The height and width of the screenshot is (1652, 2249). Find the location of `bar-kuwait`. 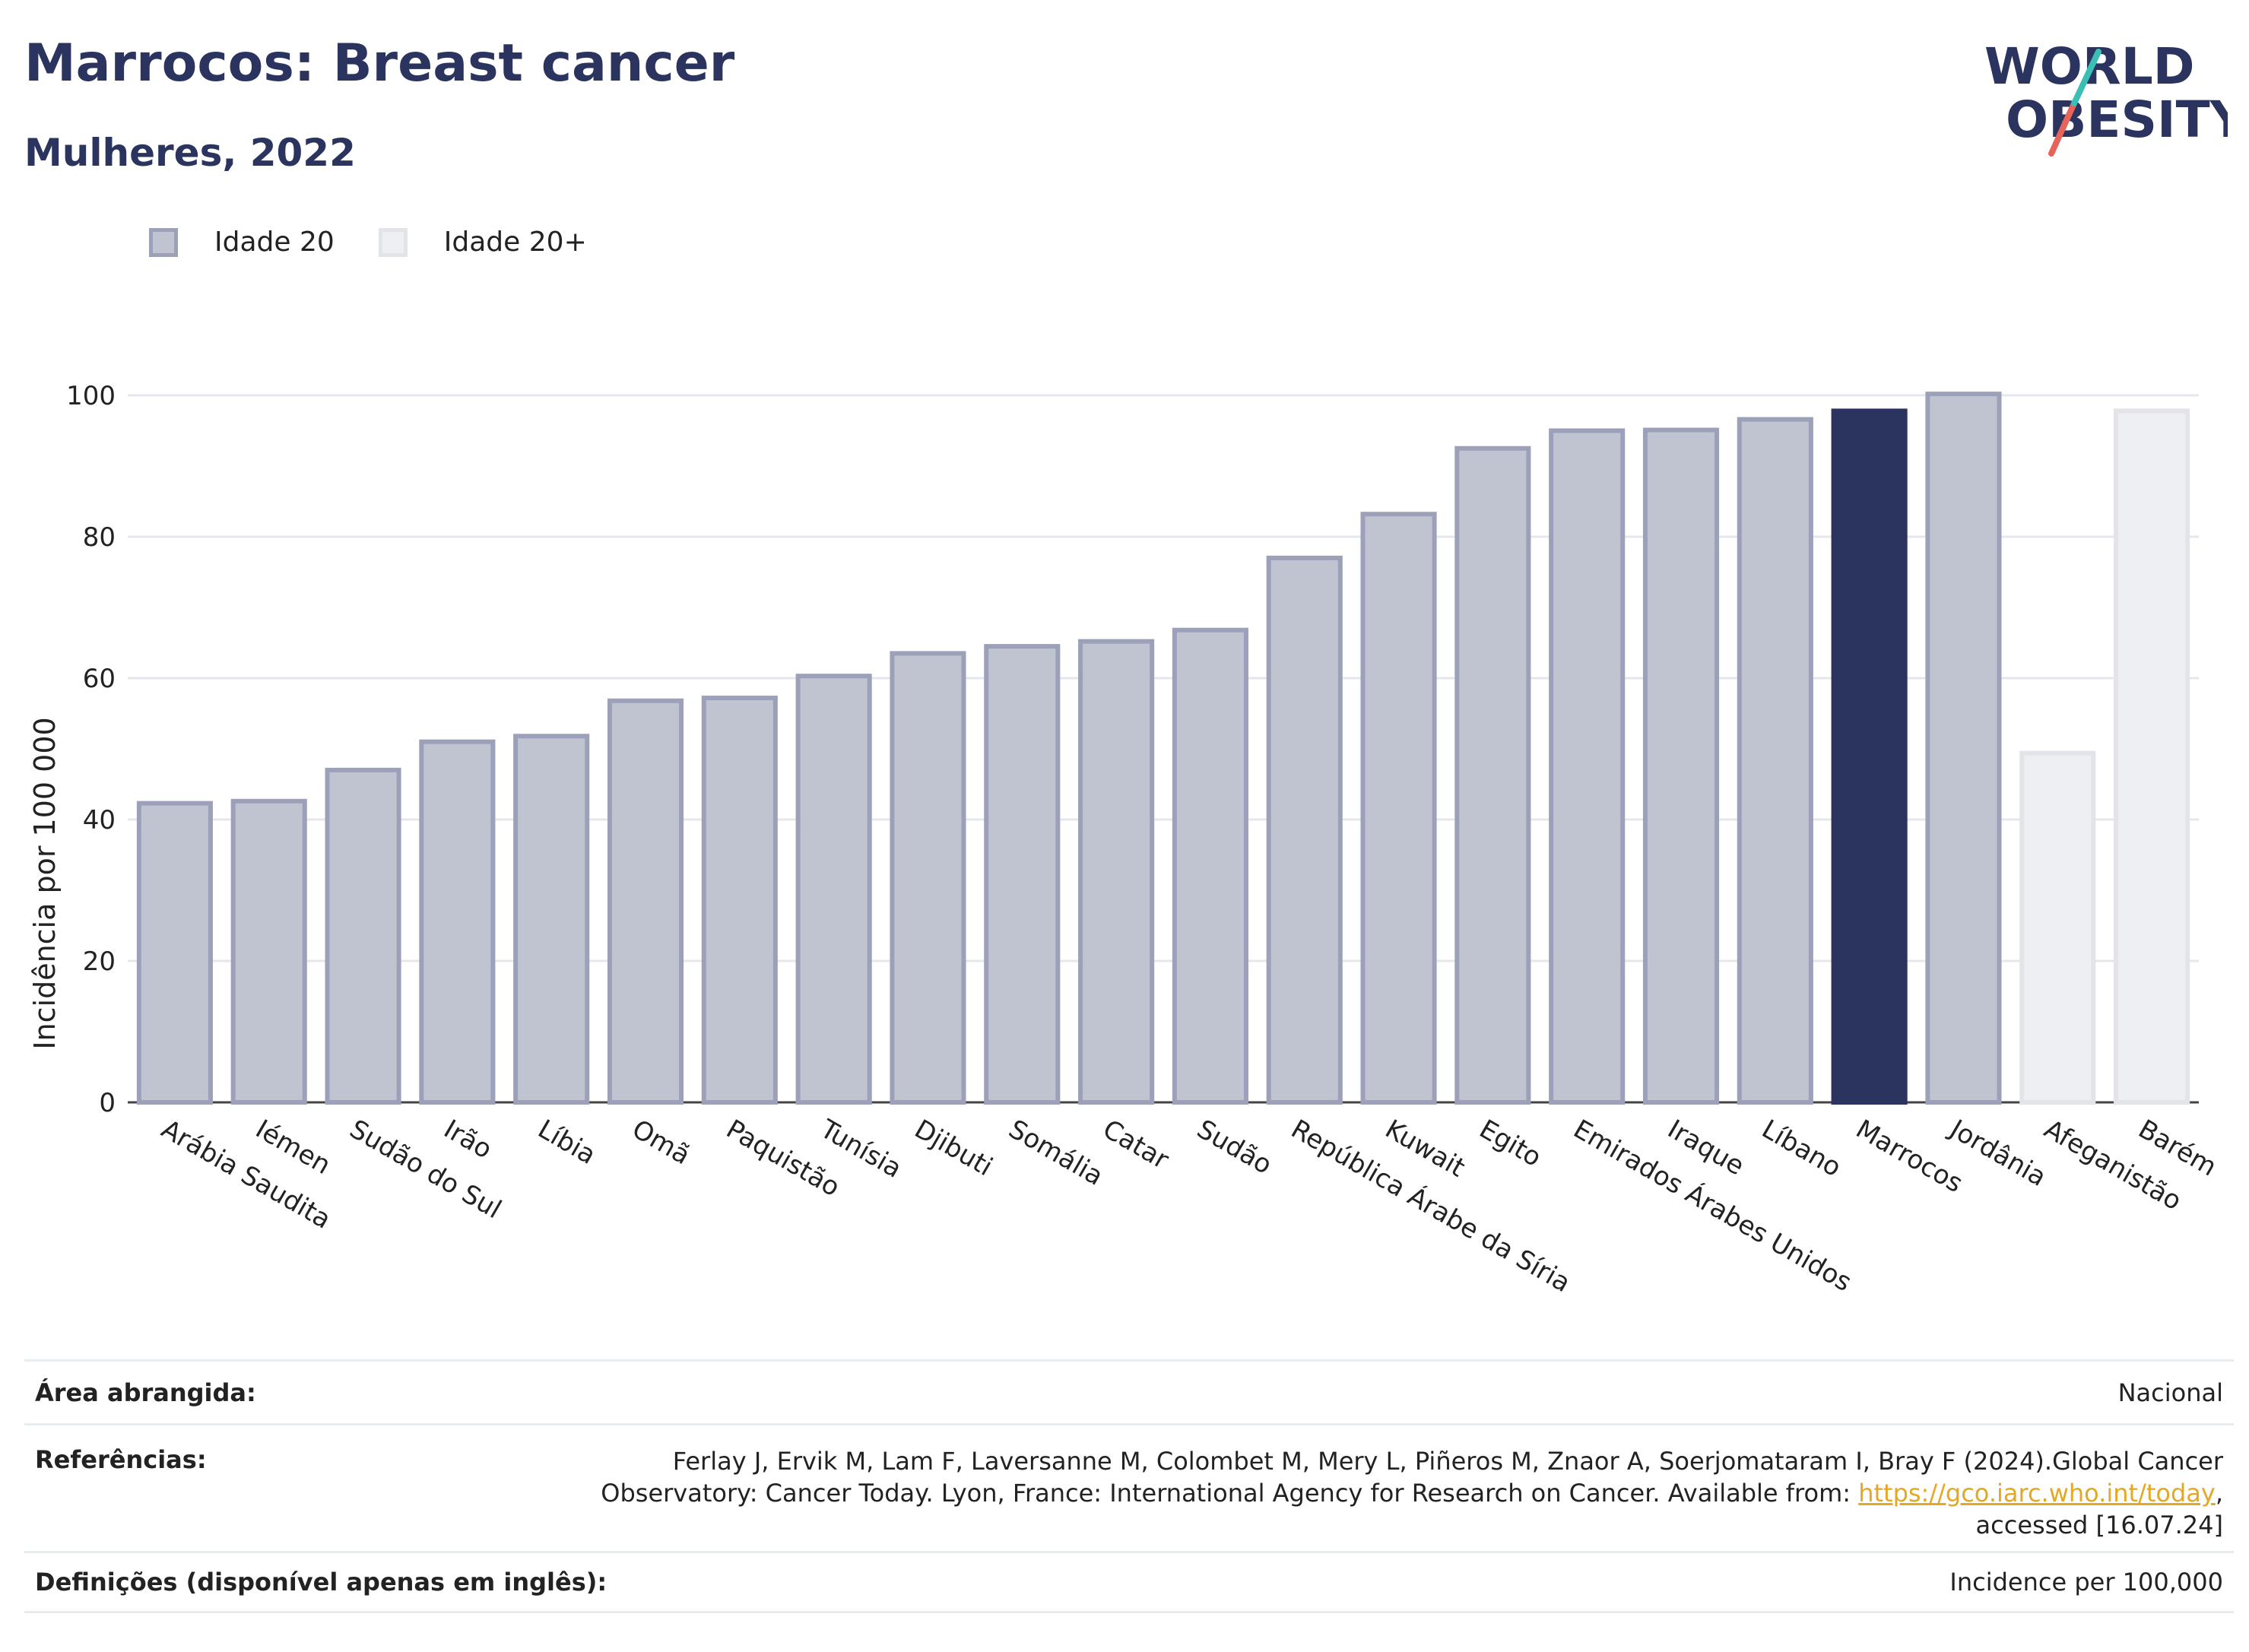

bar-kuwait is located at coordinates (1398, 808).